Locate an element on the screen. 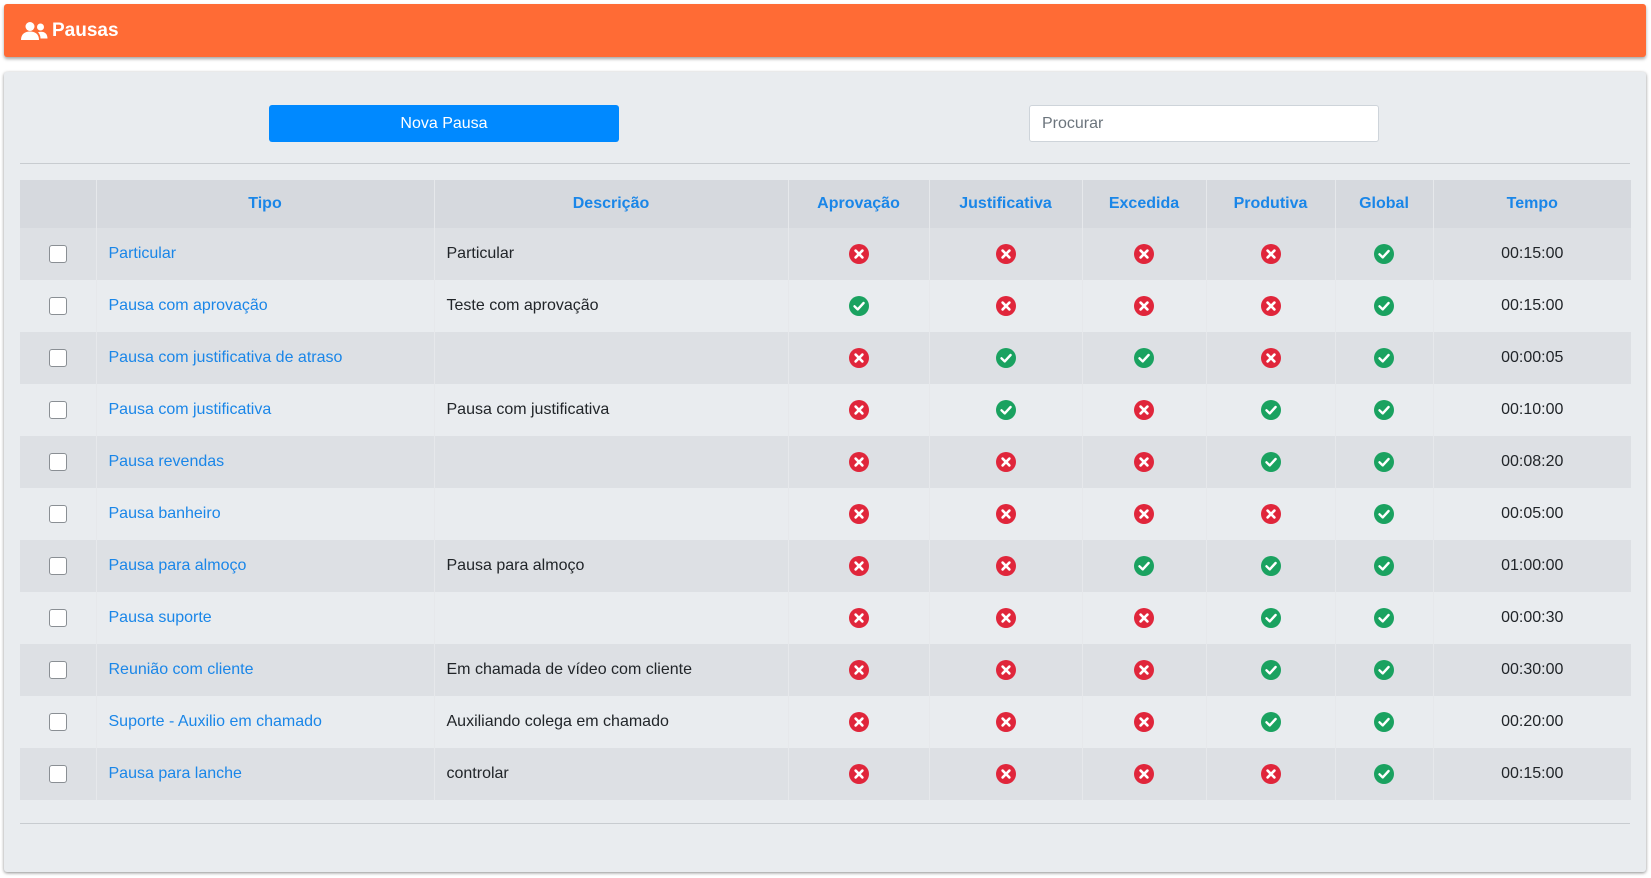 The width and height of the screenshot is (1651, 878). tipo-link: Pausa banheiro is located at coordinates (164, 513).